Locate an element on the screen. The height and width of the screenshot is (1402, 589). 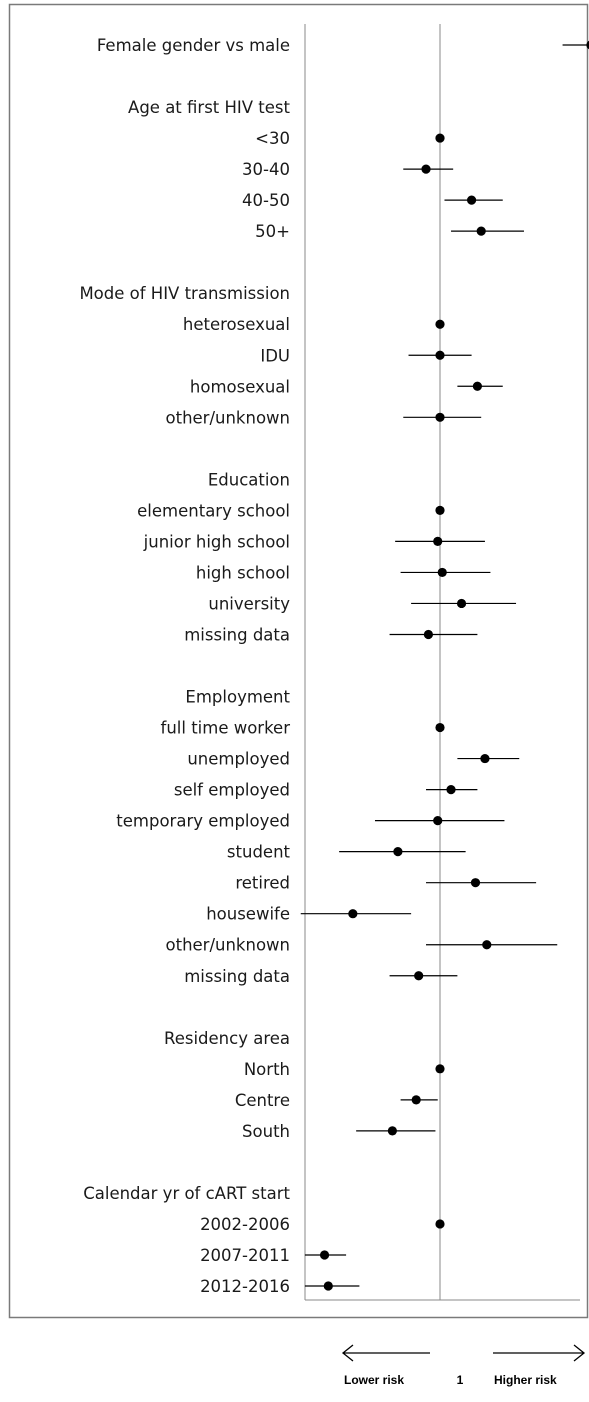
row-heading: Education is located at coordinates (249, 479).